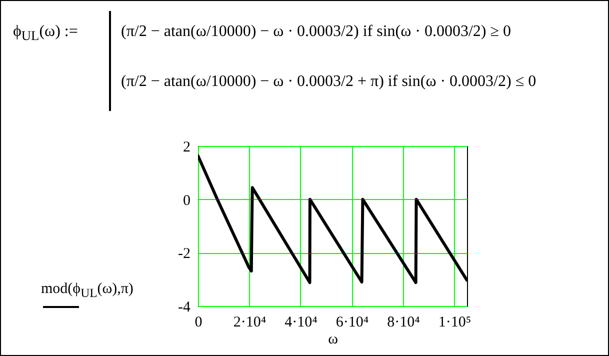  I want to click on x-tick-label: 4·10⁴, so click(301, 322).